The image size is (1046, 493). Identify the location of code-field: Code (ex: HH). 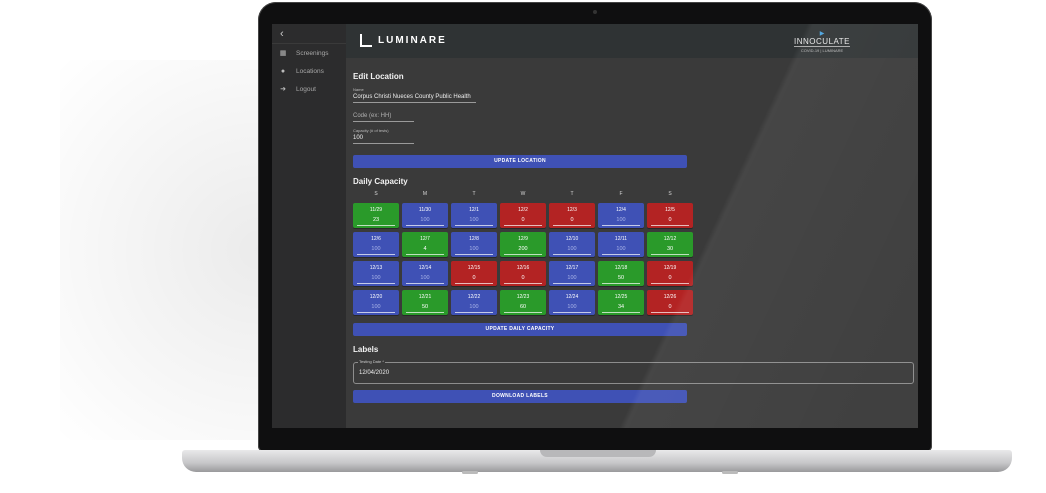
(383, 116).